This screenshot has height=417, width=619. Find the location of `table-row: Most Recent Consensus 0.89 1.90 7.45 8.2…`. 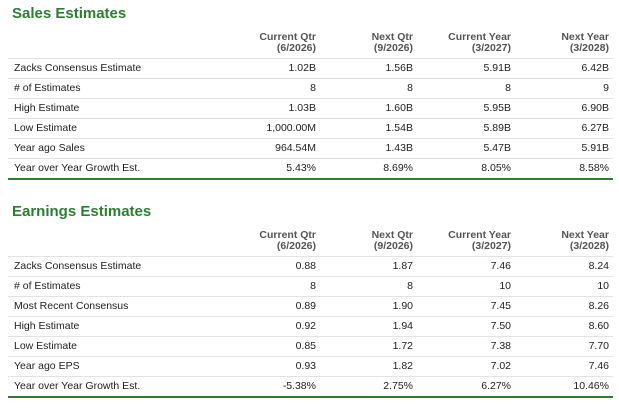

table-row: Most Recent Consensus 0.89 1.90 7.45 8.2… is located at coordinates (310, 306).